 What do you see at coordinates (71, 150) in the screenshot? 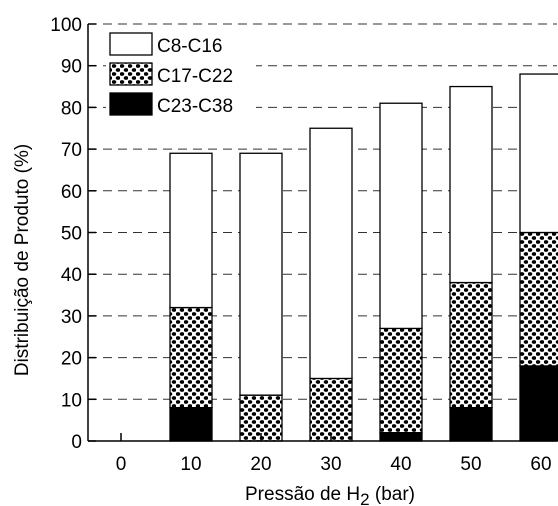
I see `y-tick-label: 70` at bounding box center [71, 150].